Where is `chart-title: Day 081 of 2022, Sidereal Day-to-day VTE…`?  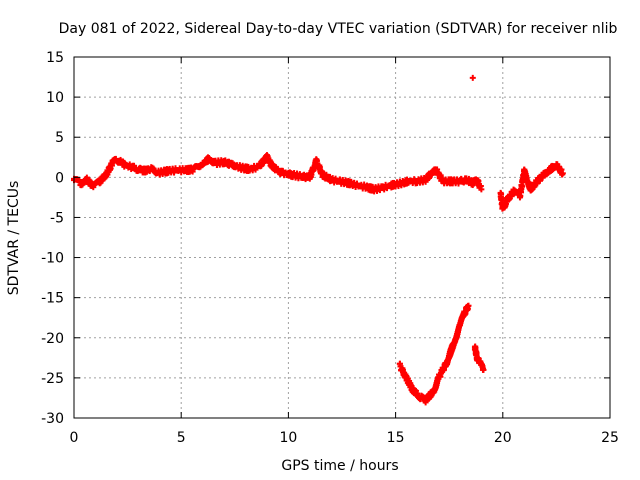
chart-title: Day 081 of 2022, Sidereal Day-to-day VTE… is located at coordinates (338, 29).